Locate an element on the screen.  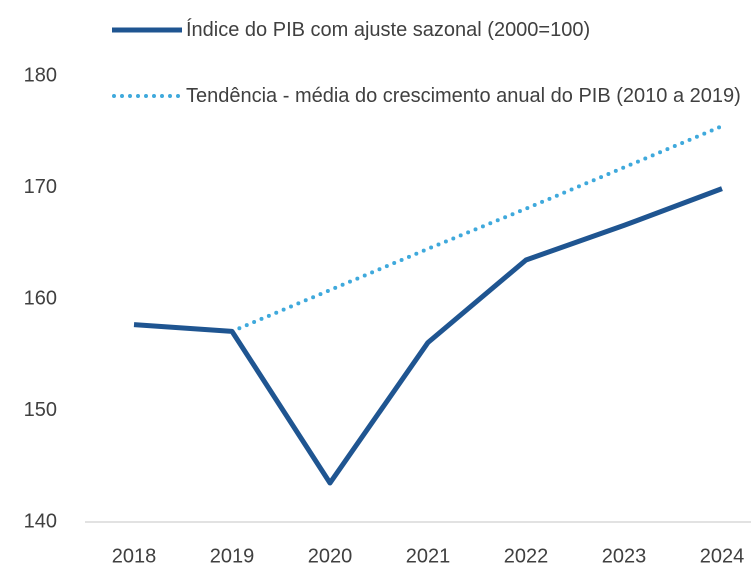
y-tick-label: 150 is located at coordinates (40, 410).